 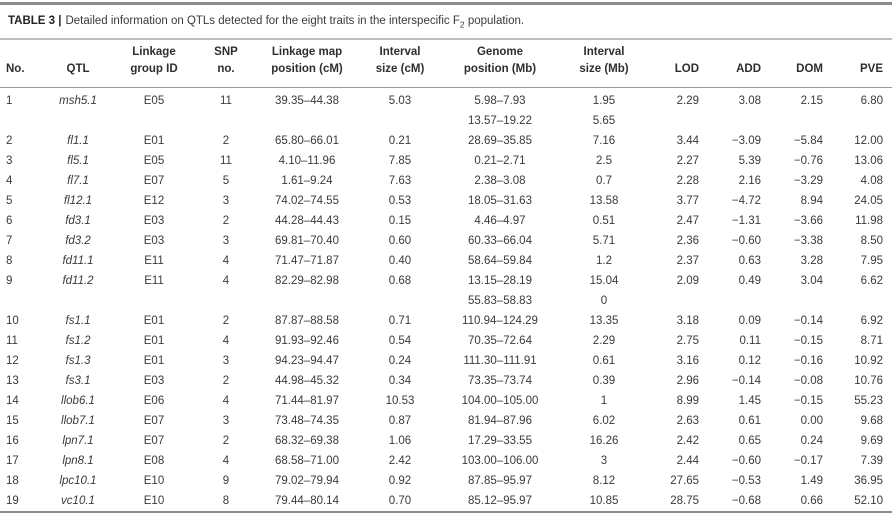 I want to click on cell-dom, so click(x=797, y=301).